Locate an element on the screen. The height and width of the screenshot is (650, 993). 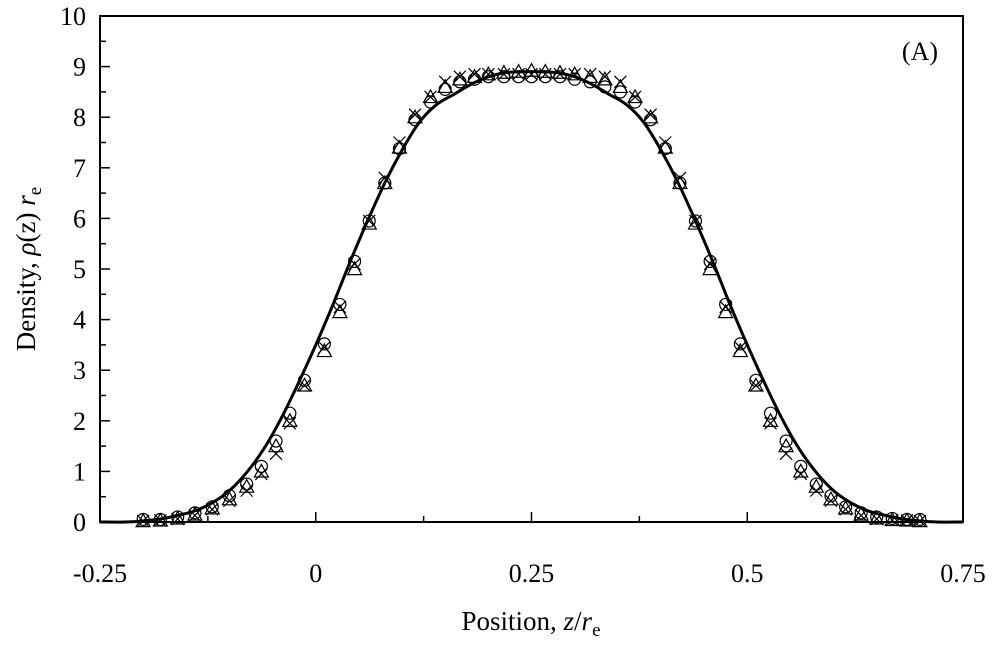
y-tick-label: 3 is located at coordinates (79, 370).